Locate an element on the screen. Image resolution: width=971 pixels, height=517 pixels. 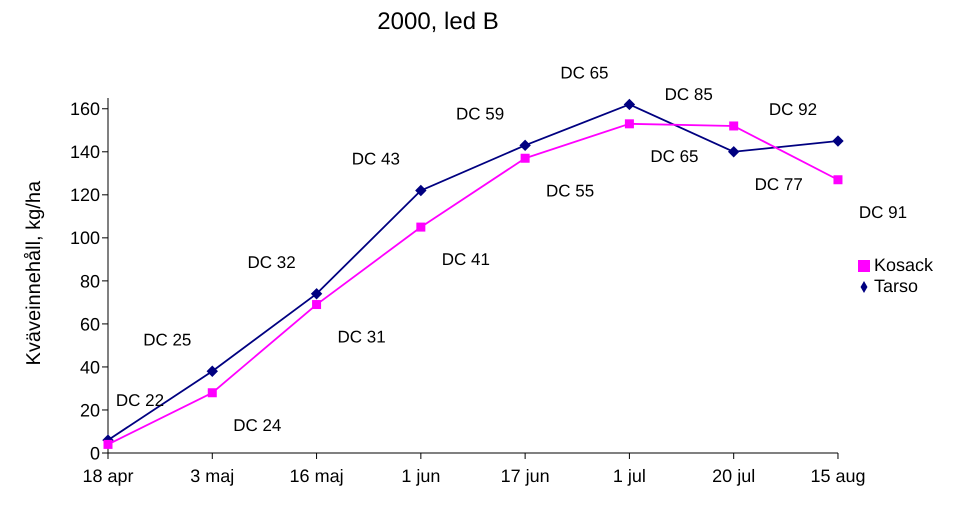
annotation: DC 91 is located at coordinates (883, 212).